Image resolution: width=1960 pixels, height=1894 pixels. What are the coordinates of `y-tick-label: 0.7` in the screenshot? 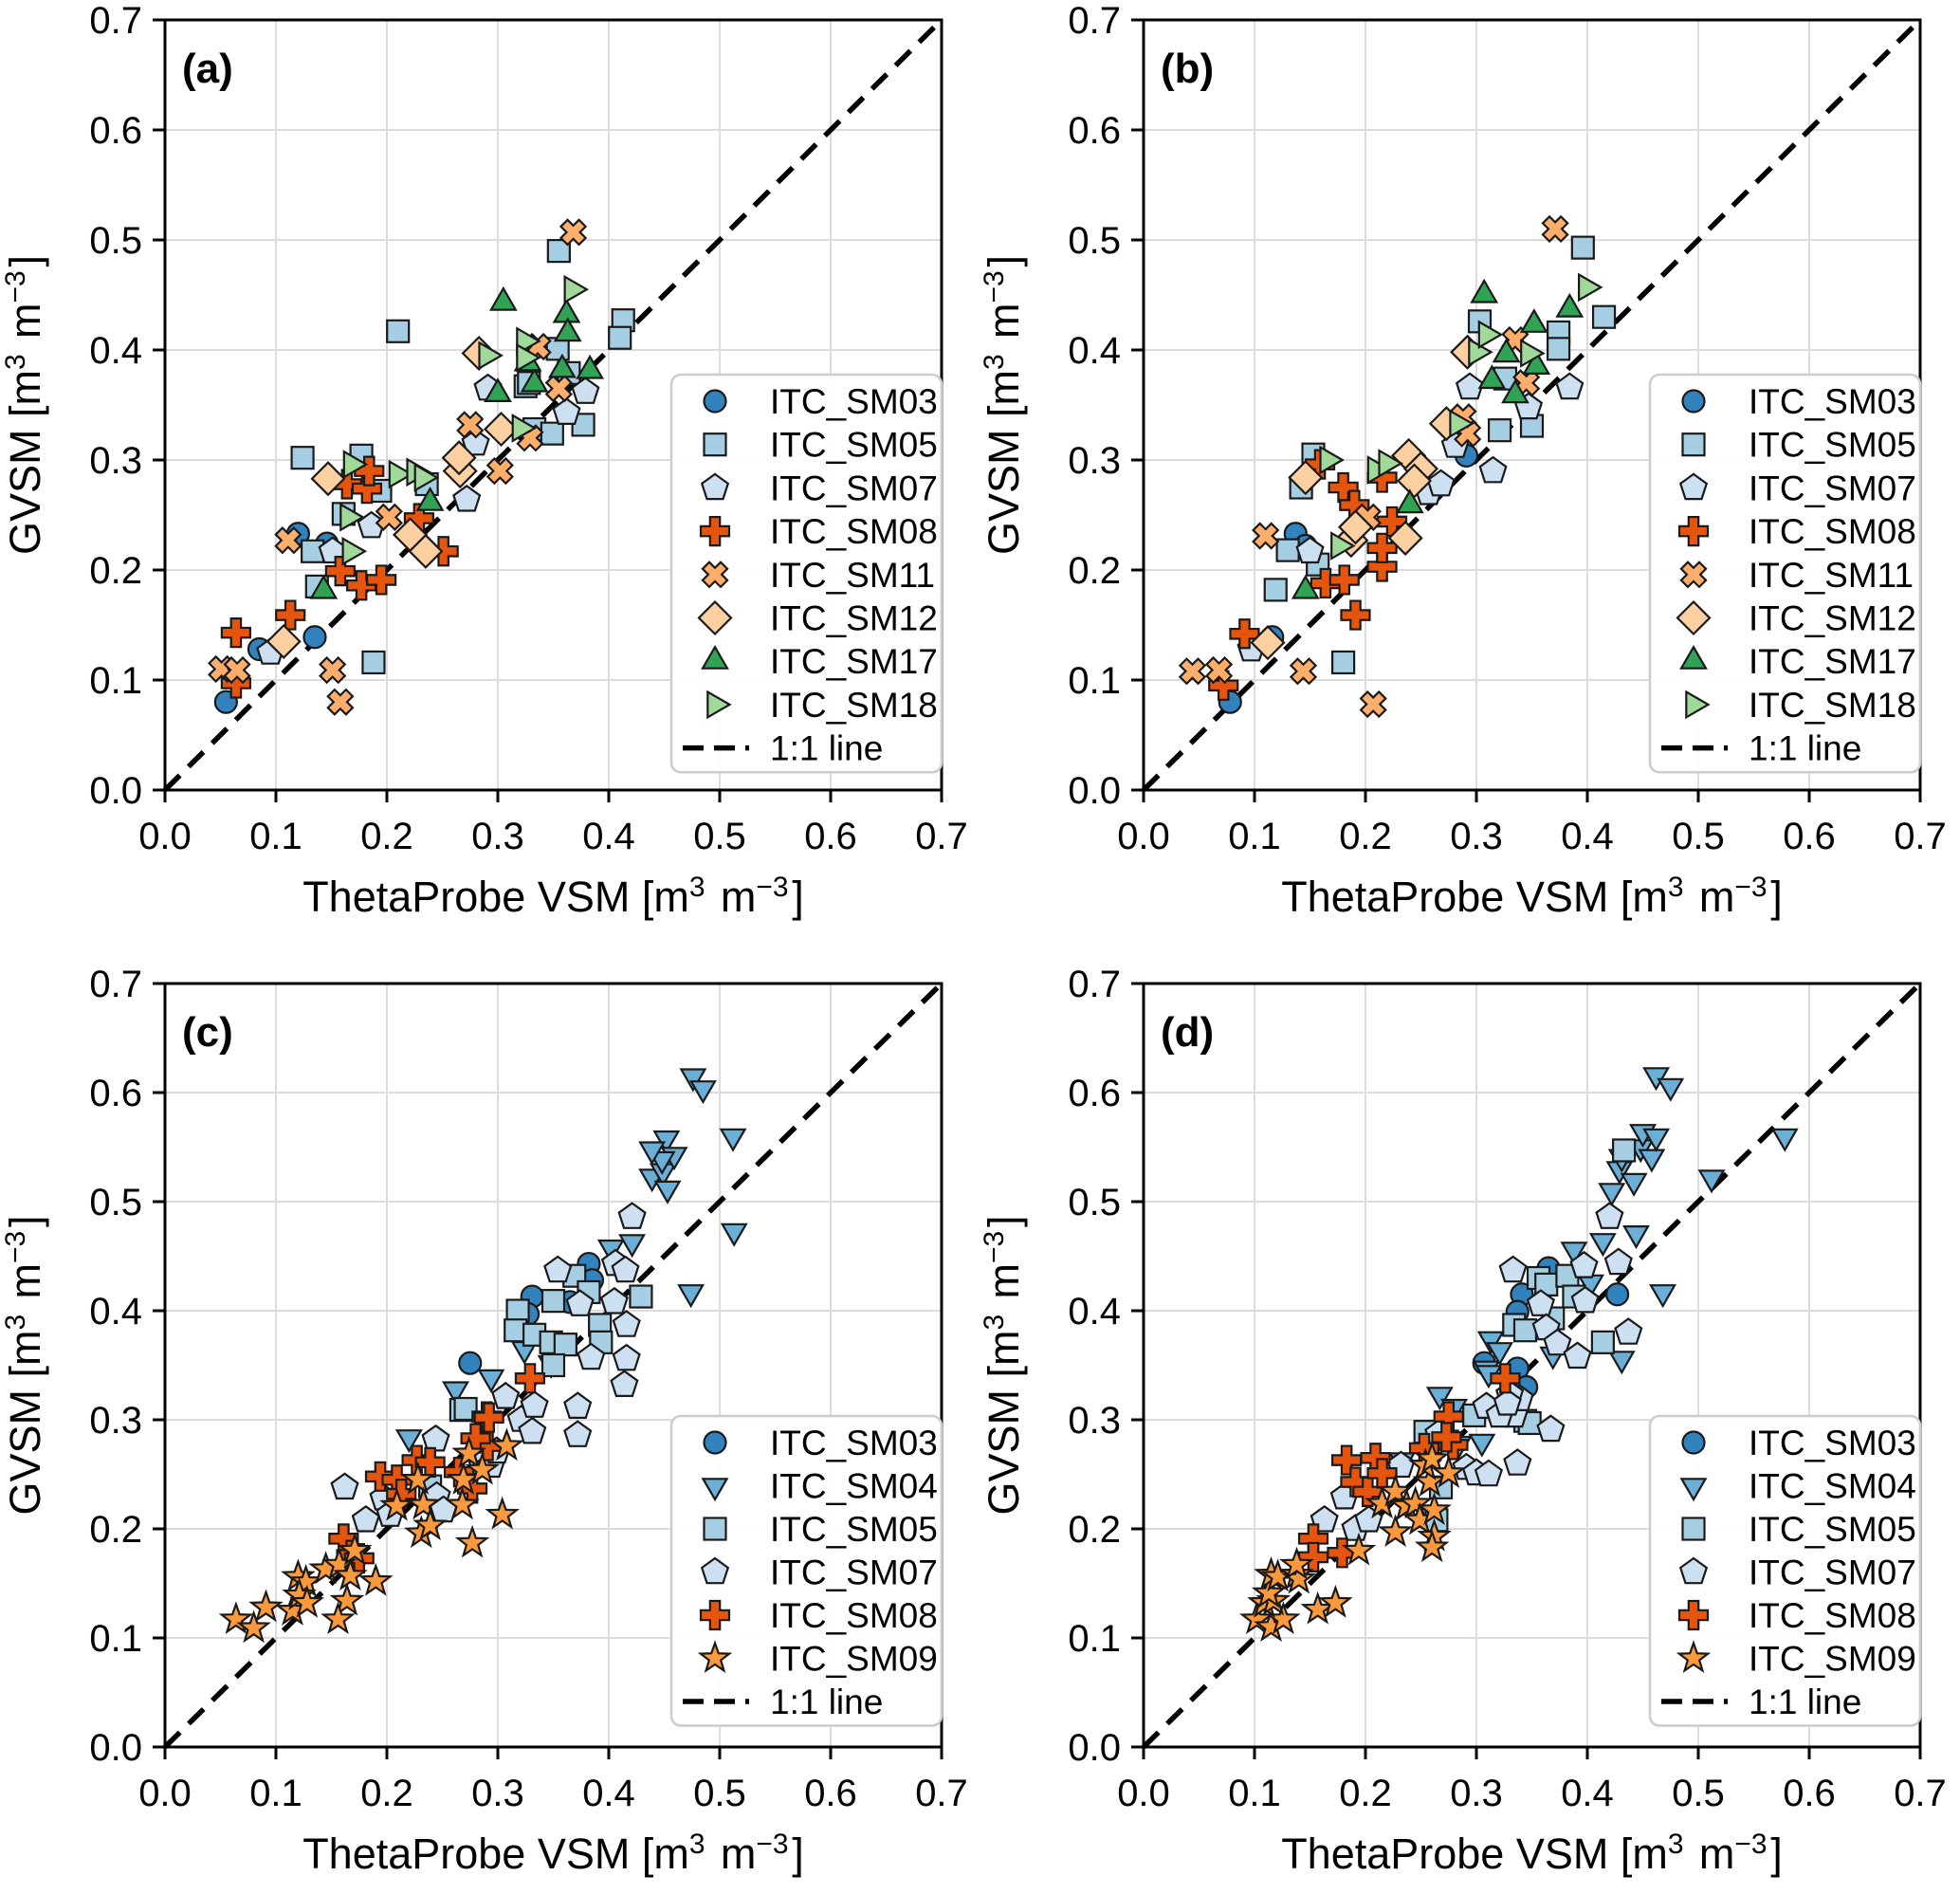 It's located at (1094, 21).